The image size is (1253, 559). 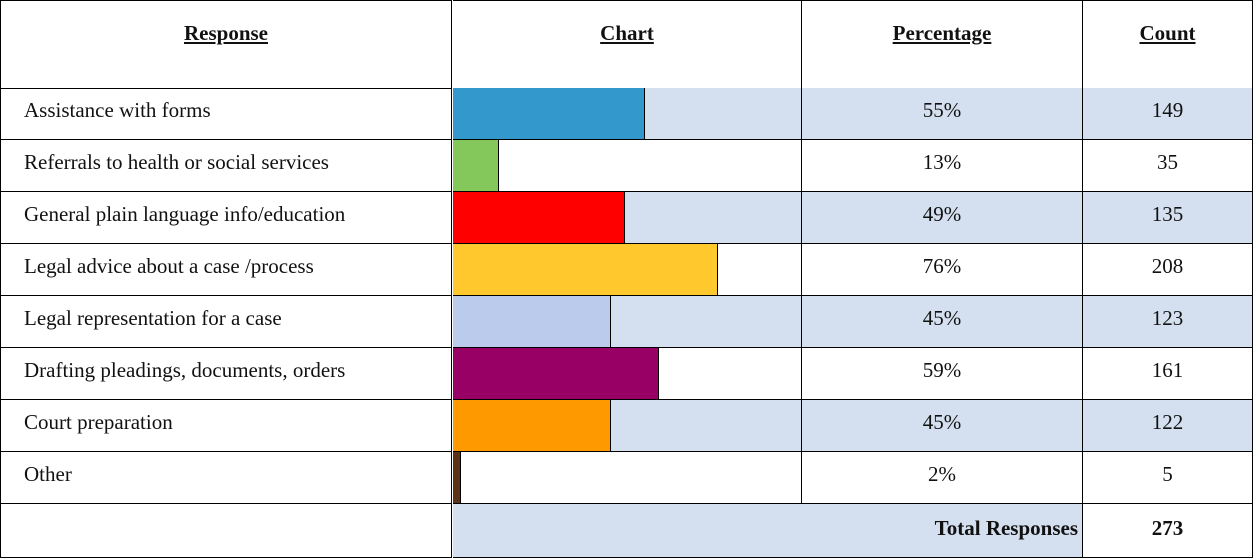 I want to click on response-text: Legal advice about a case /process, so click(x=169, y=266).